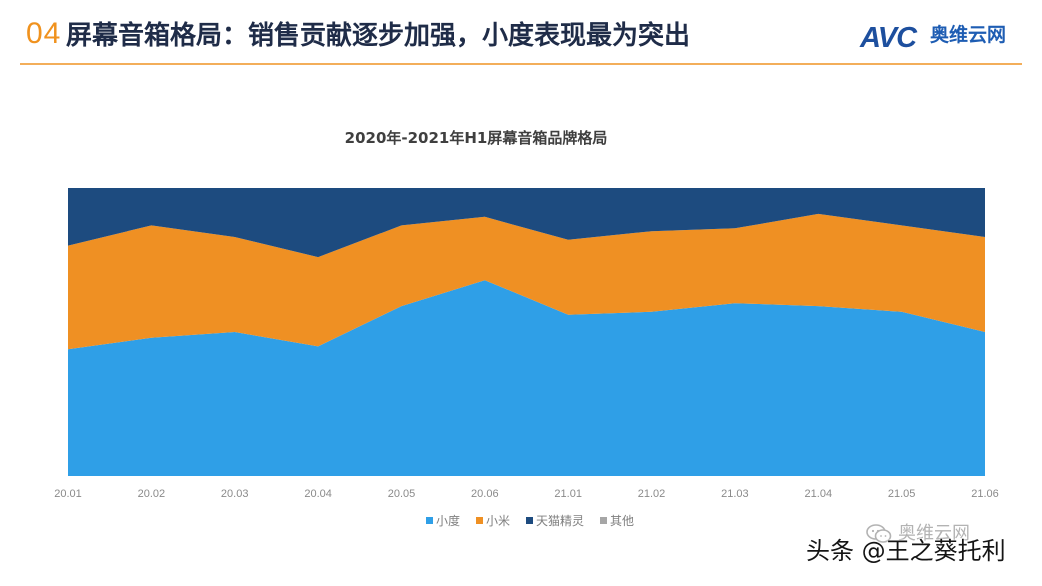 The width and height of the screenshot is (1042, 586). I want to click on legend-label: 小米, so click(498, 521).